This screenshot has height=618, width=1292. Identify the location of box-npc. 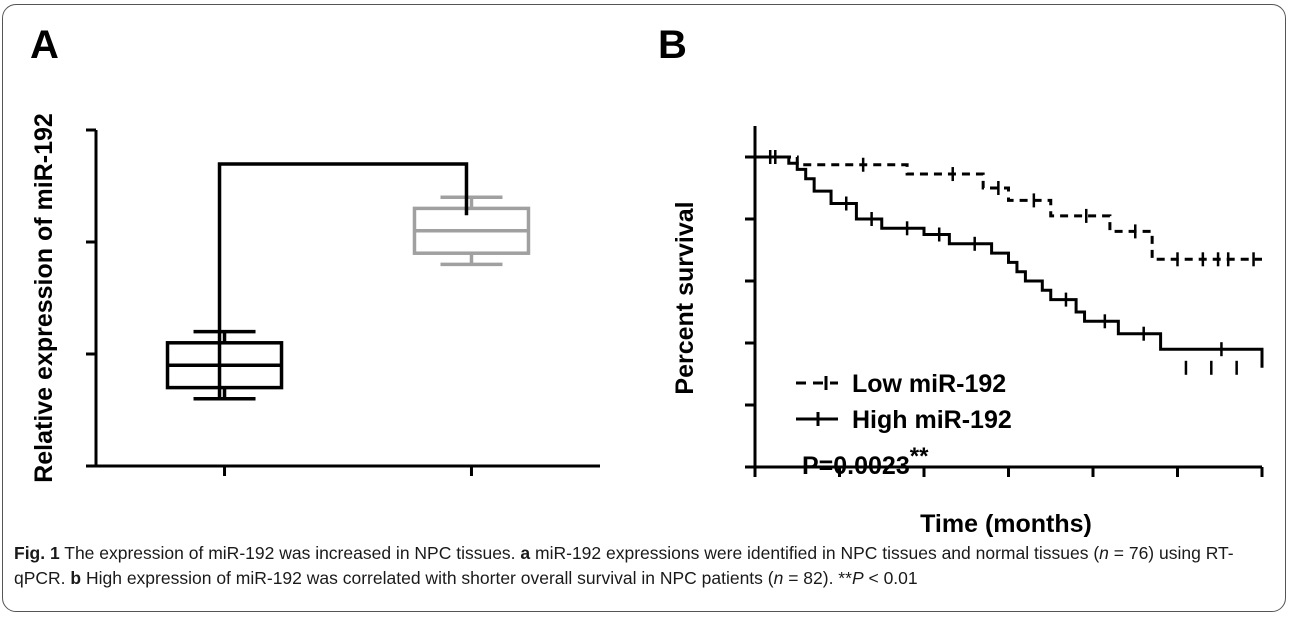
(471, 231).